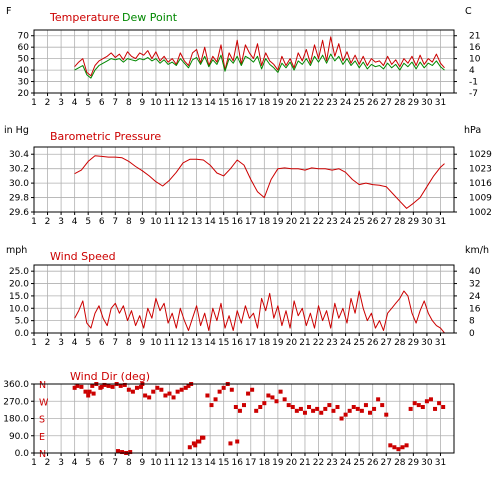  I want to click on pressure-y-ticks-left: 30.4 30.2 30.0 29.8 29.6, so click(21, 184).